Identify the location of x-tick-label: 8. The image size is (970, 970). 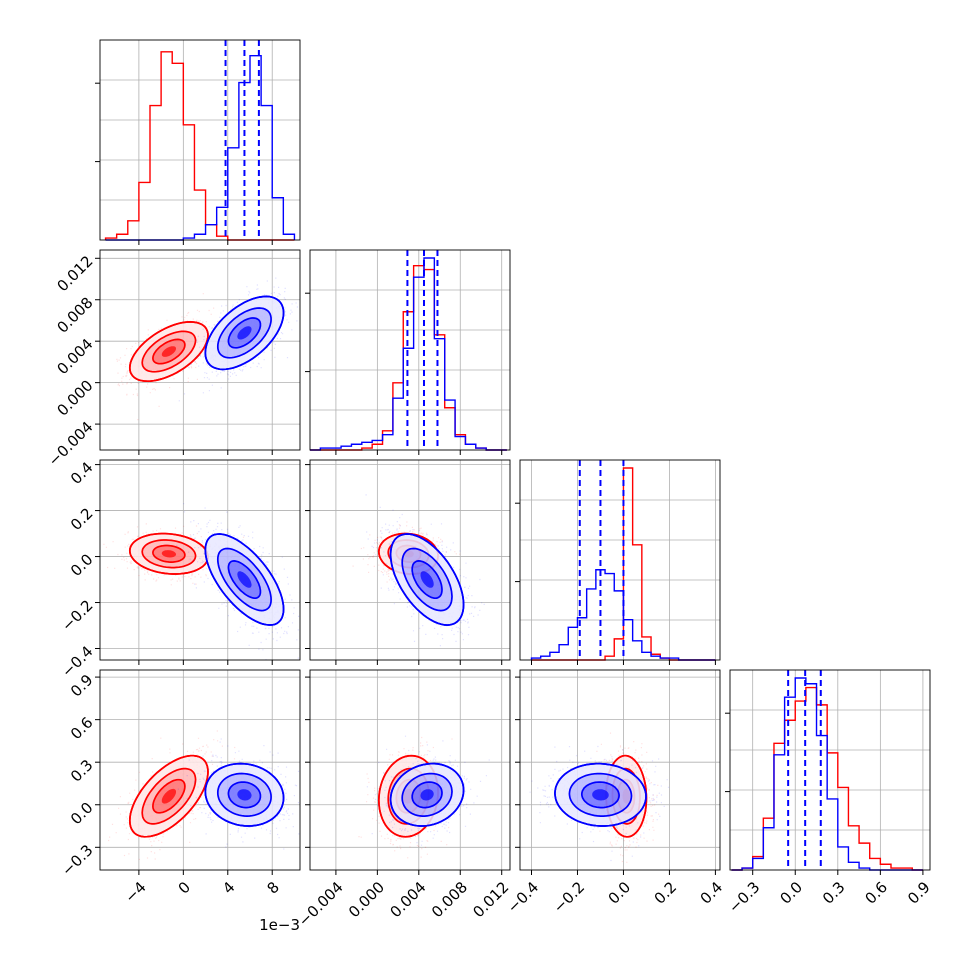
(273, 887).